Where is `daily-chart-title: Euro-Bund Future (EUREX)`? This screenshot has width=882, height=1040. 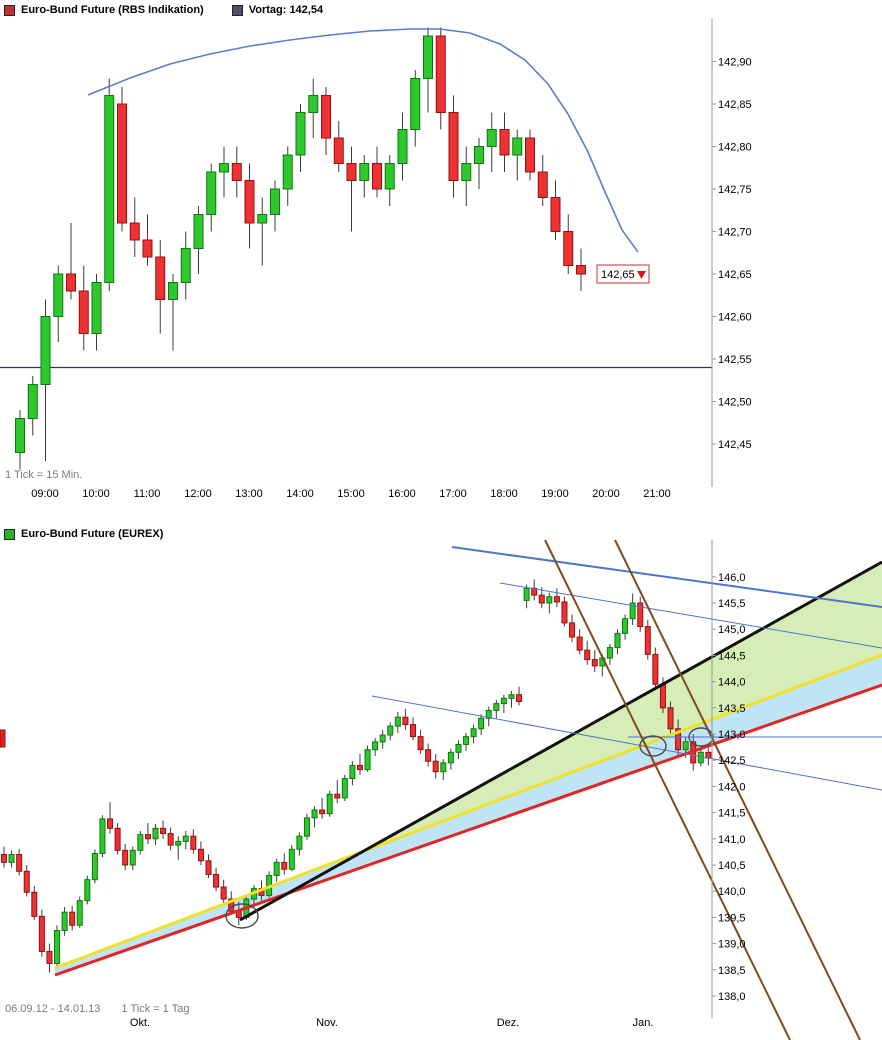 daily-chart-title: Euro-Bund Future (EUREX) is located at coordinates (92, 534).